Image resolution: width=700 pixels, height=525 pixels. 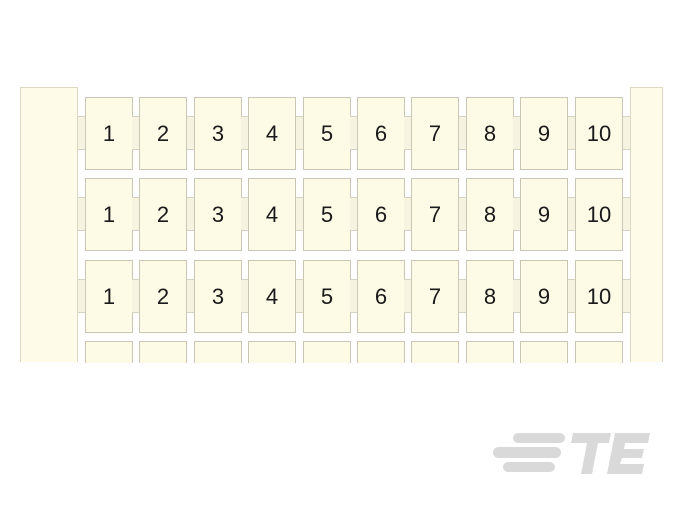 I want to click on te-connectivity-logo, so click(x=571, y=453).